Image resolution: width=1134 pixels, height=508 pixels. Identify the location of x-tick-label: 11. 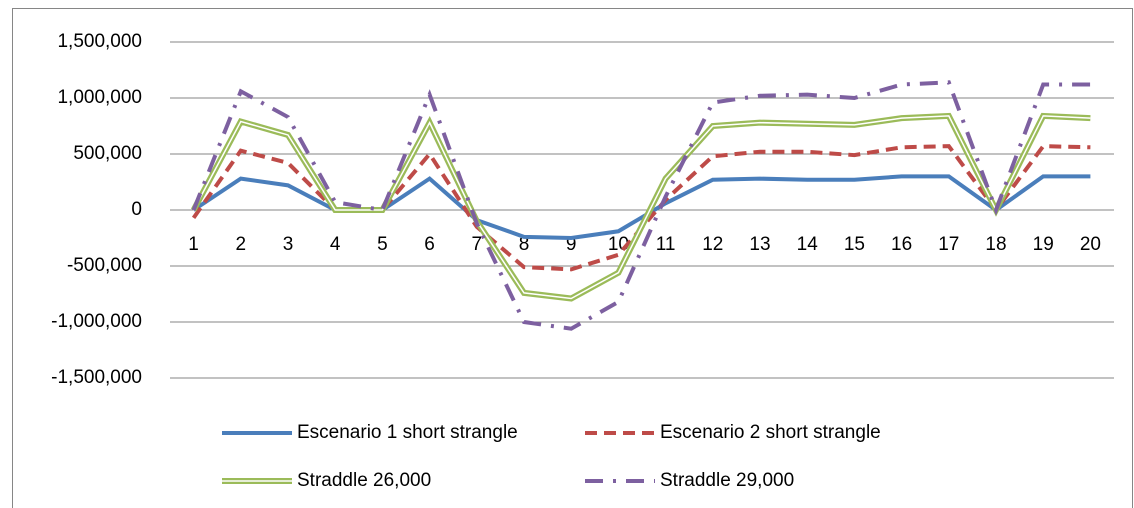
(666, 244).